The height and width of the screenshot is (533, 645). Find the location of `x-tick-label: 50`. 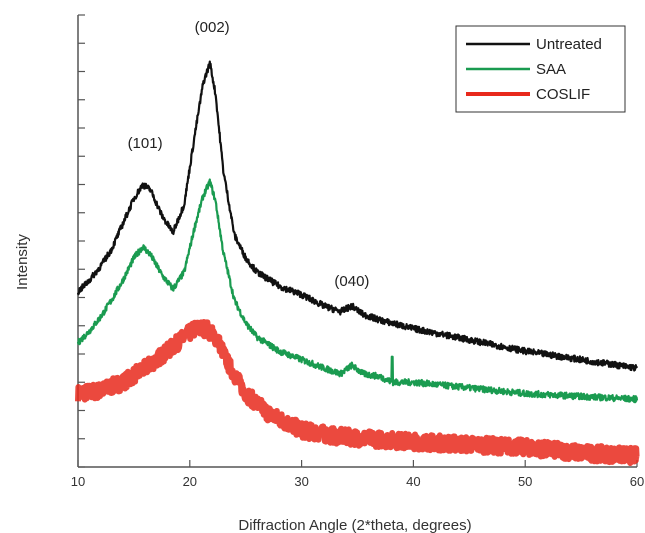

x-tick-label: 50 is located at coordinates (525, 481).